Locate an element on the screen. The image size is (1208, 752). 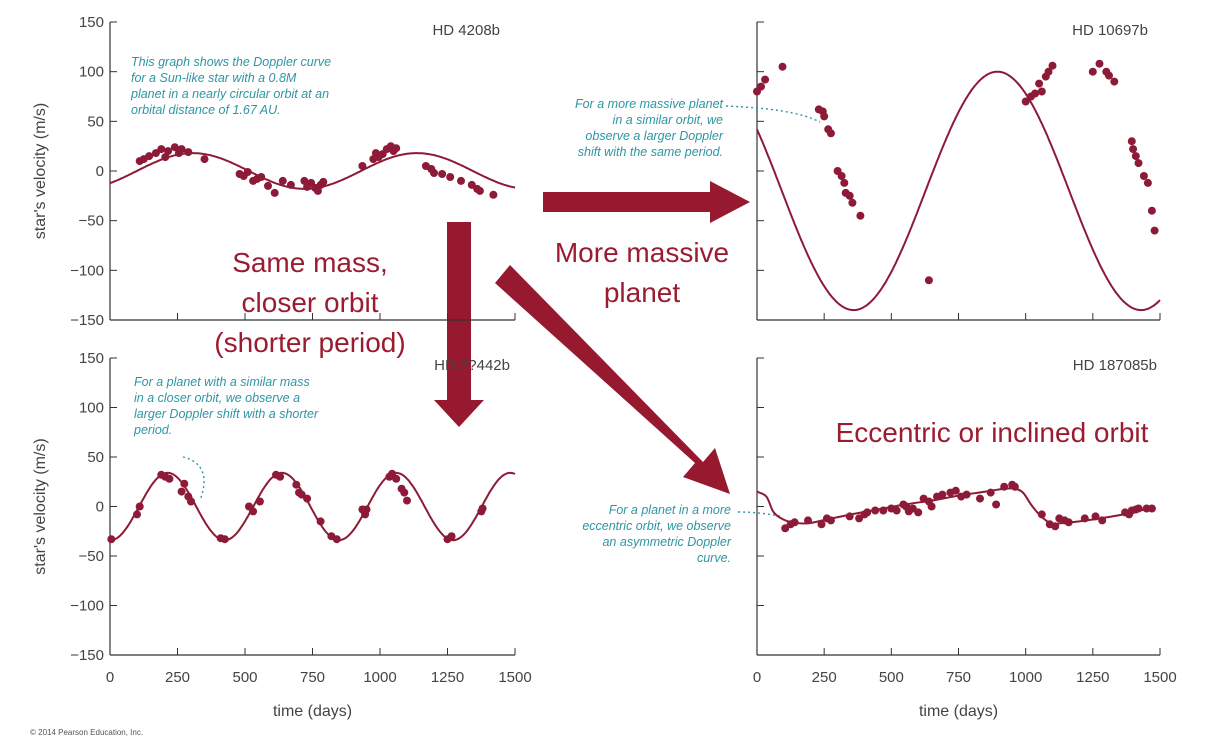
y-tick-label: 50 is located at coordinates (95, 121).